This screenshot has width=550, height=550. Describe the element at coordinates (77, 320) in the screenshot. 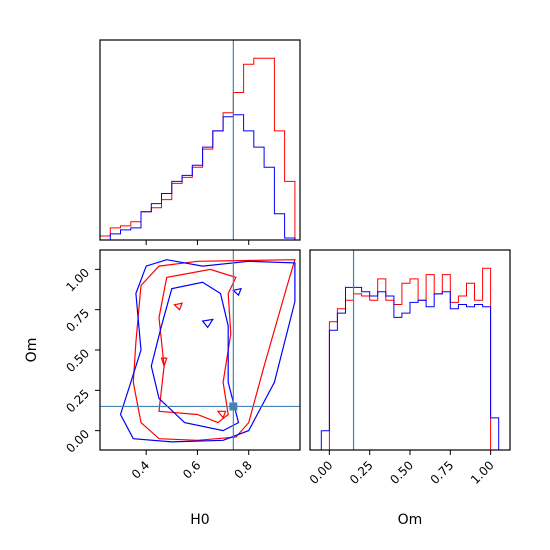

I see `joint-ytick-label-4: 0.75` at that location.